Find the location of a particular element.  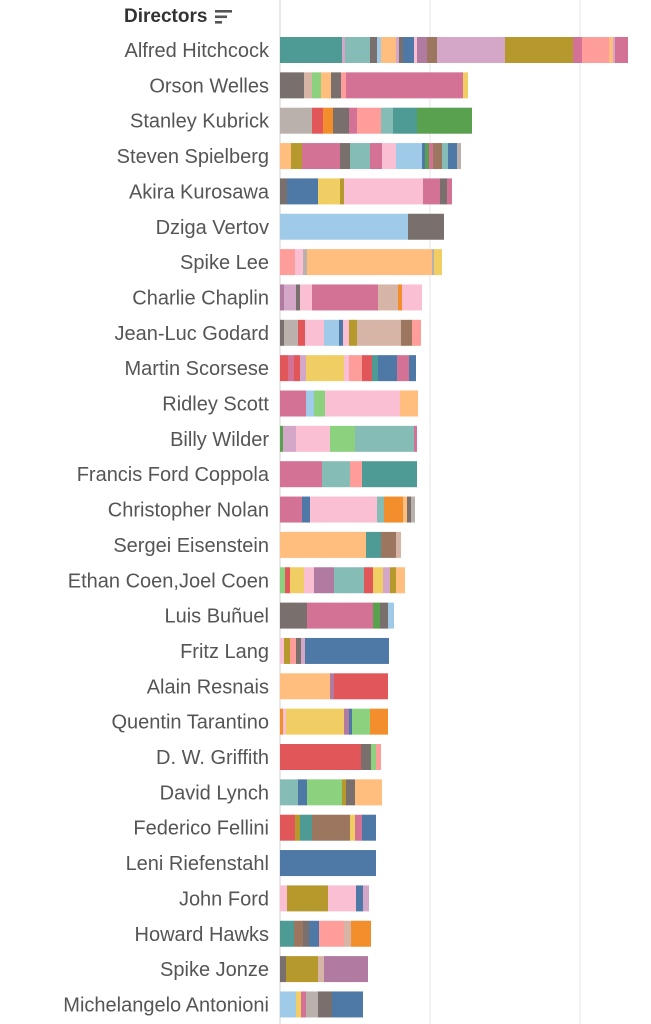

director-label: Alain Resnais is located at coordinates (208, 687).